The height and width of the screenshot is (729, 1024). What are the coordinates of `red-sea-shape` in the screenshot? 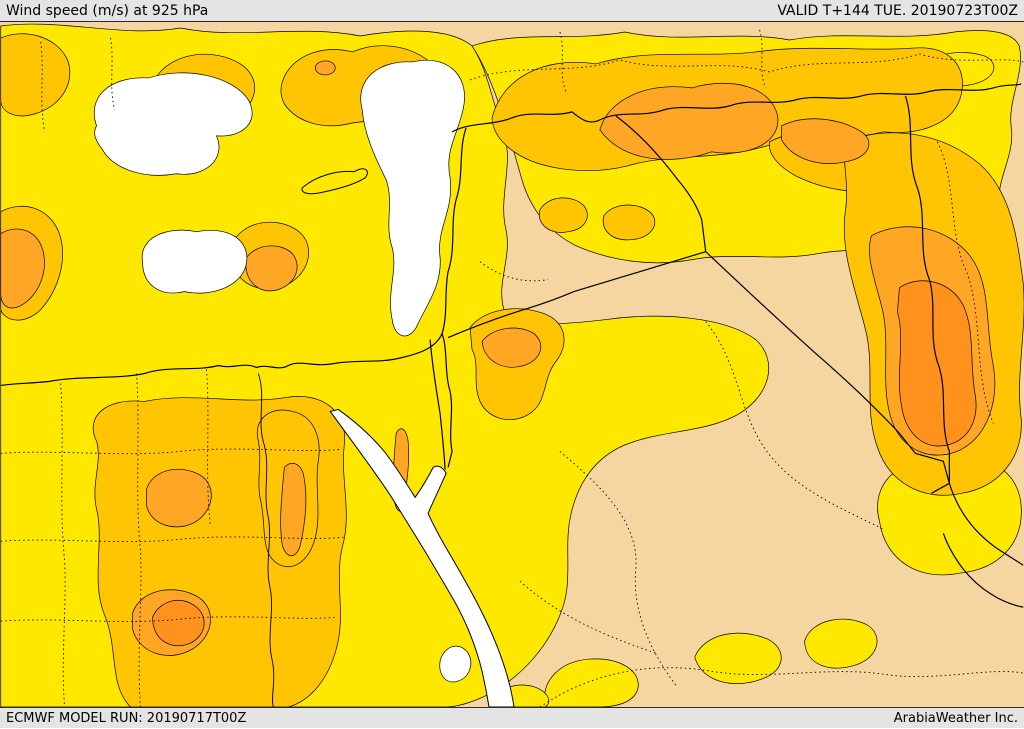 It's located at (422, 557).